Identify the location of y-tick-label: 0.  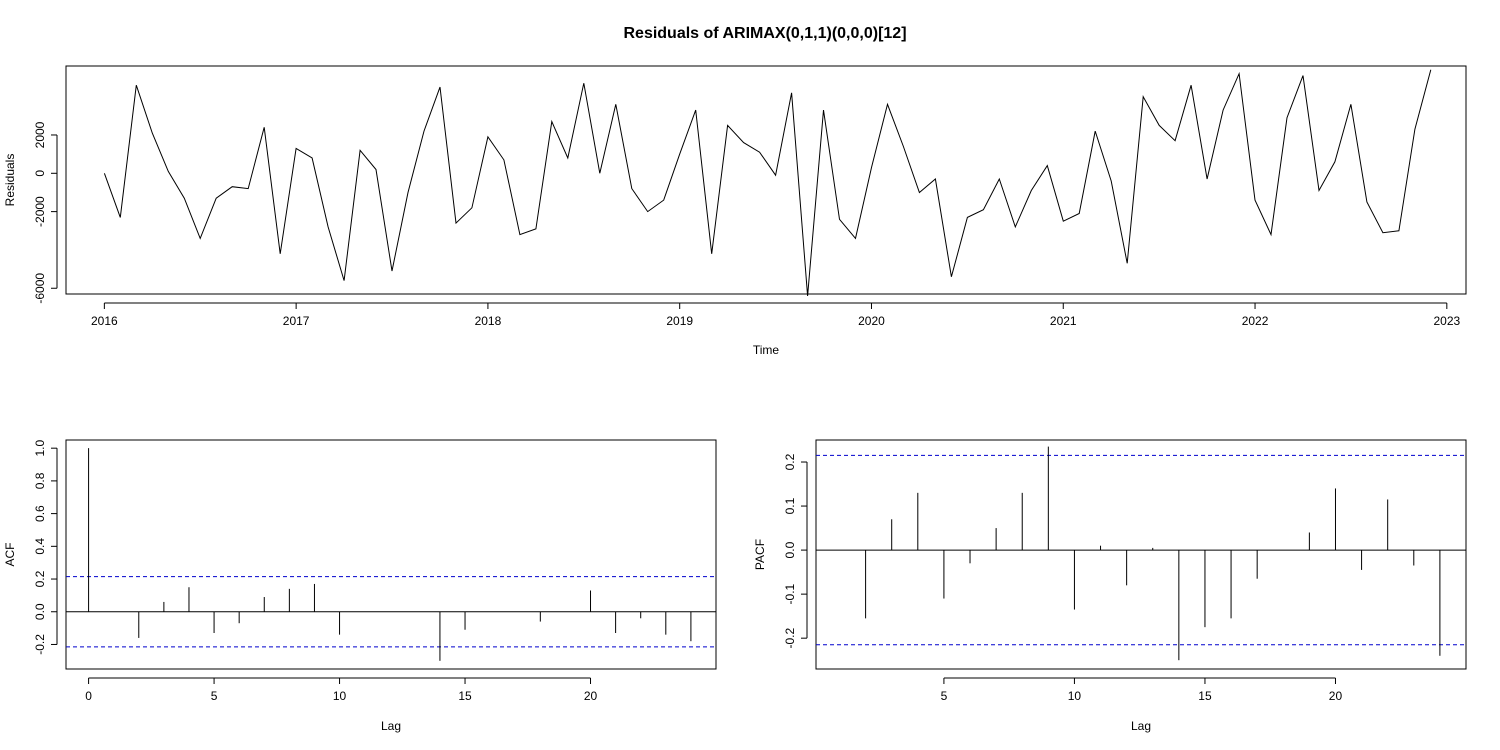
(40, 173).